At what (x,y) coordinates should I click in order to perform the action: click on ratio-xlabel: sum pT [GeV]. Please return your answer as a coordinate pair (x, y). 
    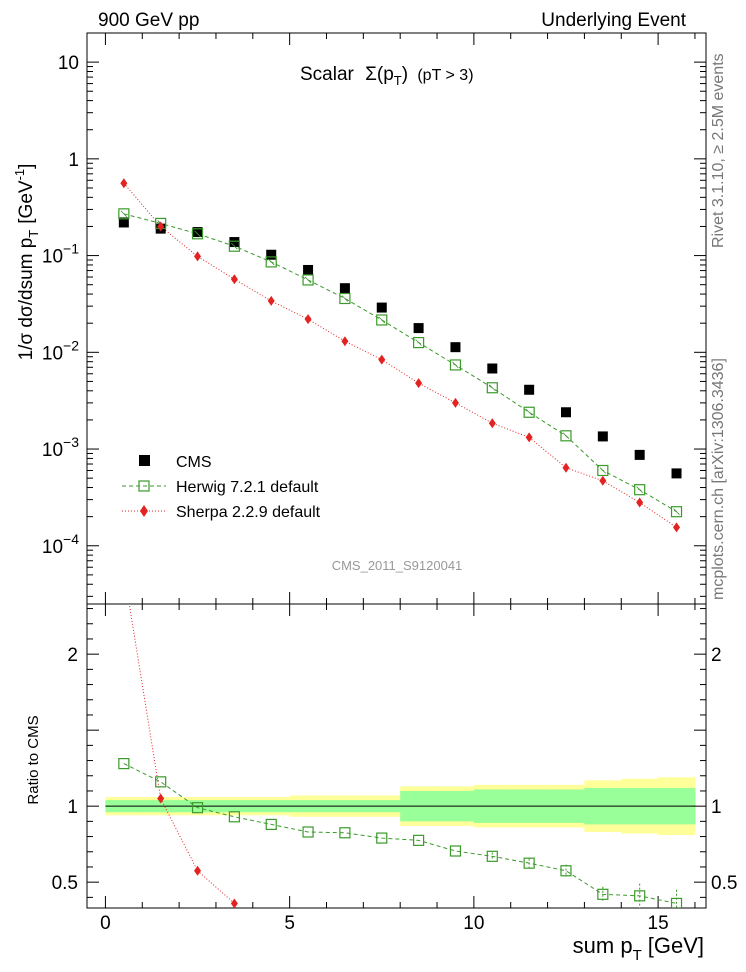
    Looking at the image, I should click on (638, 948).